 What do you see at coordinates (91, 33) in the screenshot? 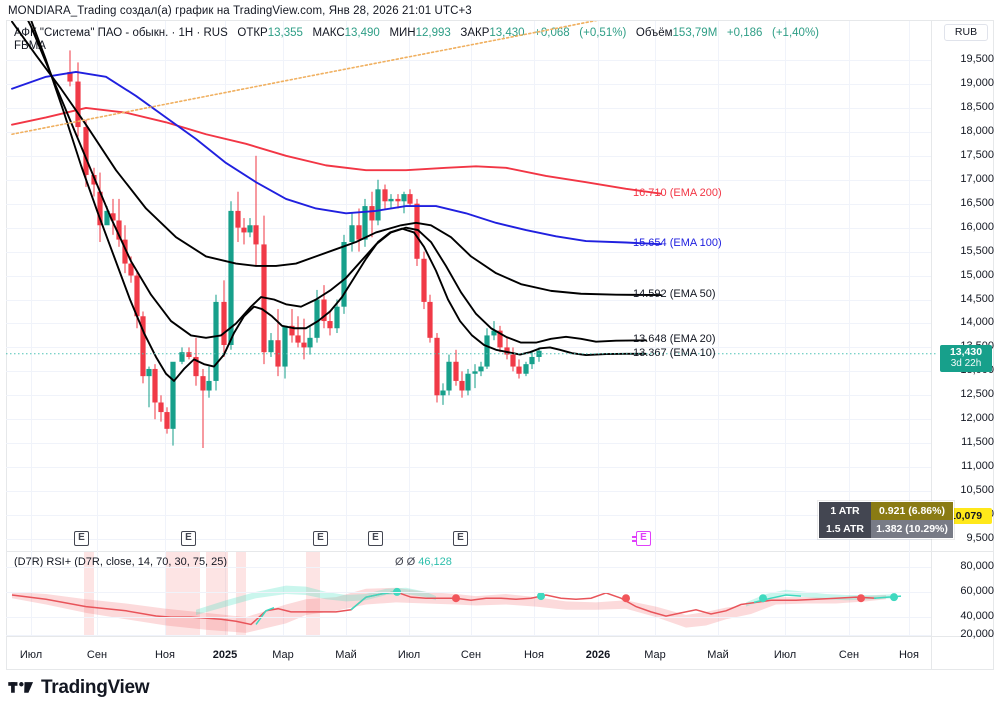
I see `legend-symbol: АФК "Система" ПАО - обыкн.` at bounding box center [91, 33].